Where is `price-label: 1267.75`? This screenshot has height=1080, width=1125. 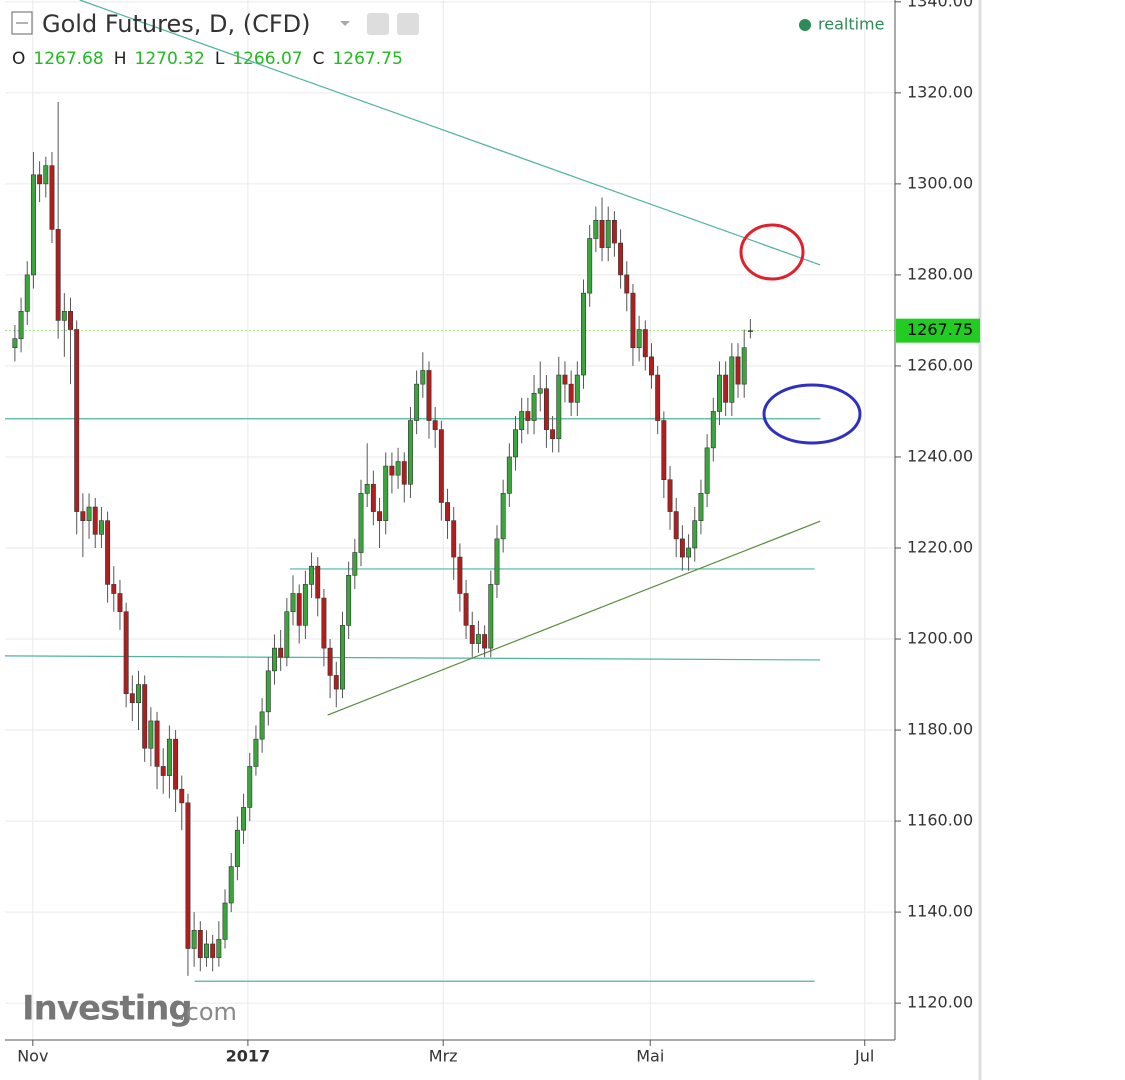
price-label: 1267.75 is located at coordinates (940, 329).